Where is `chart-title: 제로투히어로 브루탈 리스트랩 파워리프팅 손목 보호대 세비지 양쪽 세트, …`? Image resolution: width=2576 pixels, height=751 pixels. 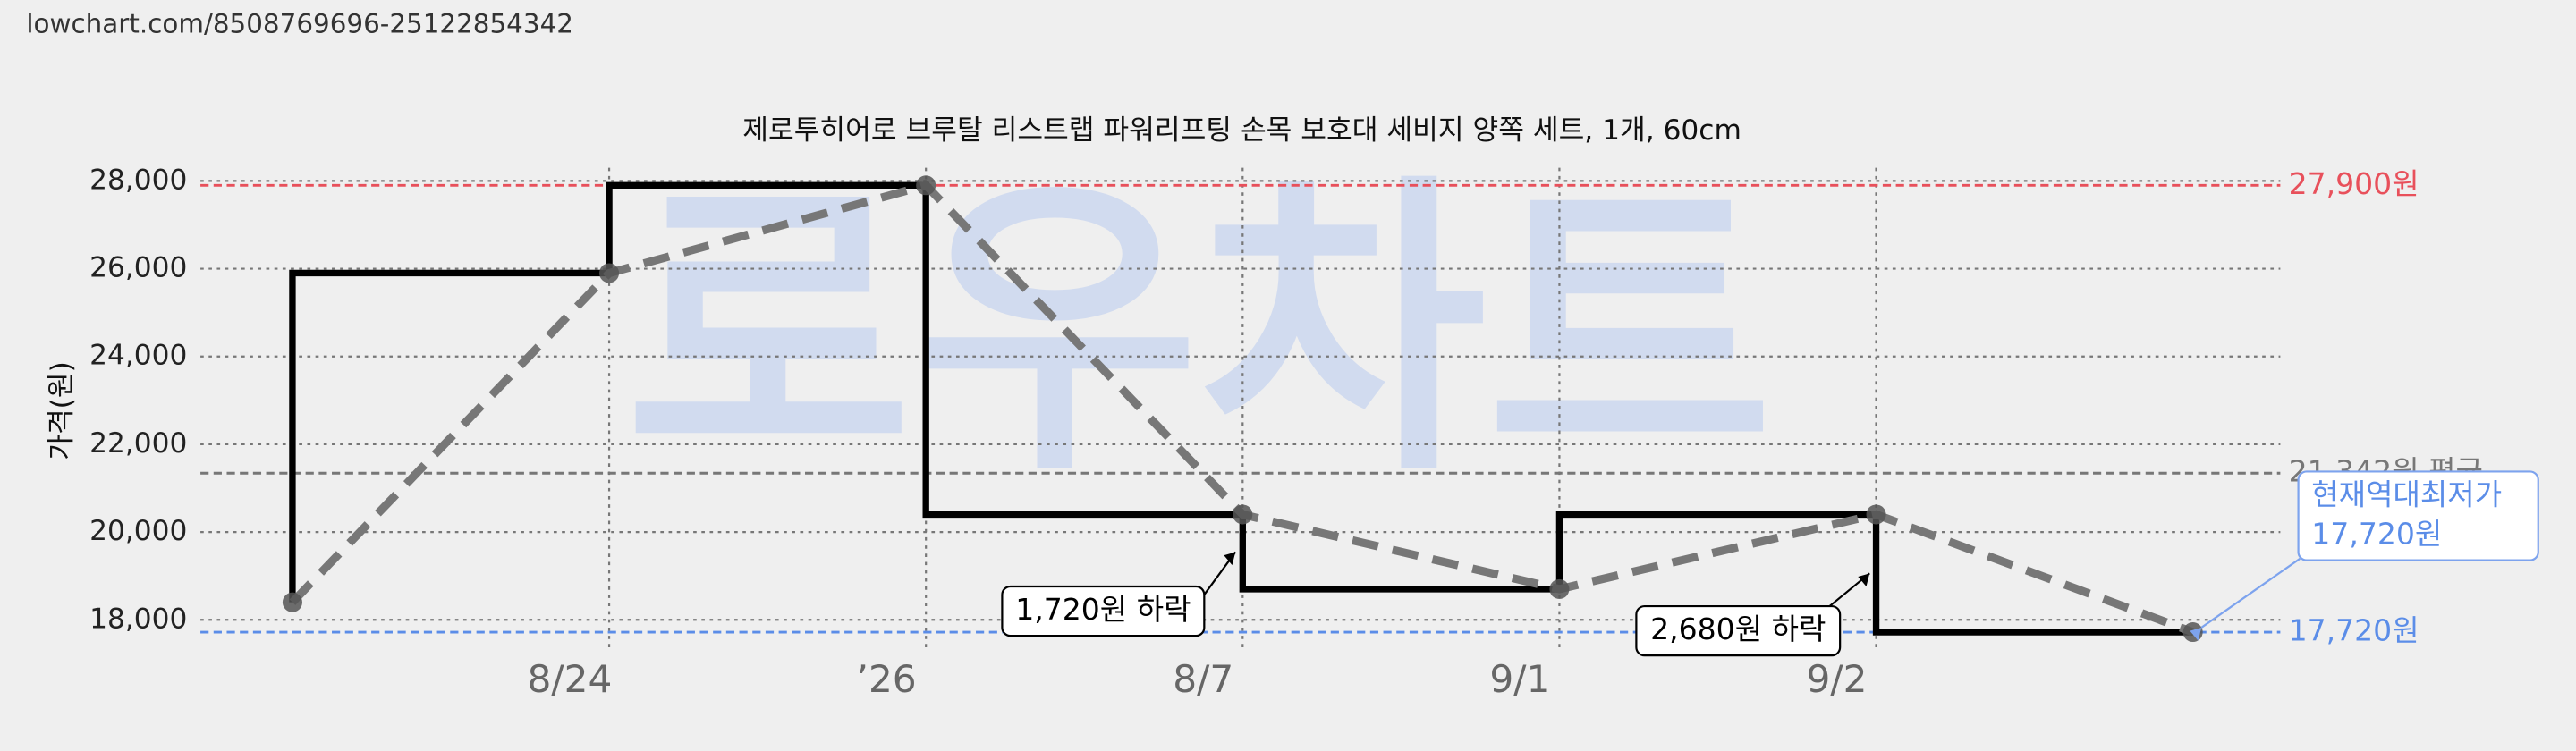
chart-title: 제로투히어로 브루탈 리스트랩 파워리프팅 손목 보호대 세비지 양쪽 세트, … is located at coordinates (1241, 130).